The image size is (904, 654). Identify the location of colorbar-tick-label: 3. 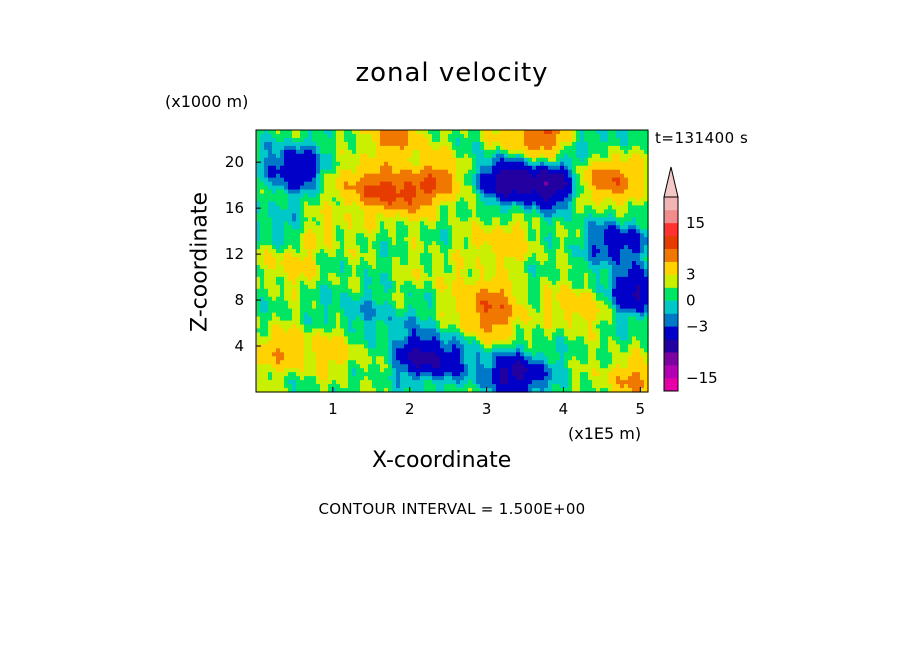
(691, 275).